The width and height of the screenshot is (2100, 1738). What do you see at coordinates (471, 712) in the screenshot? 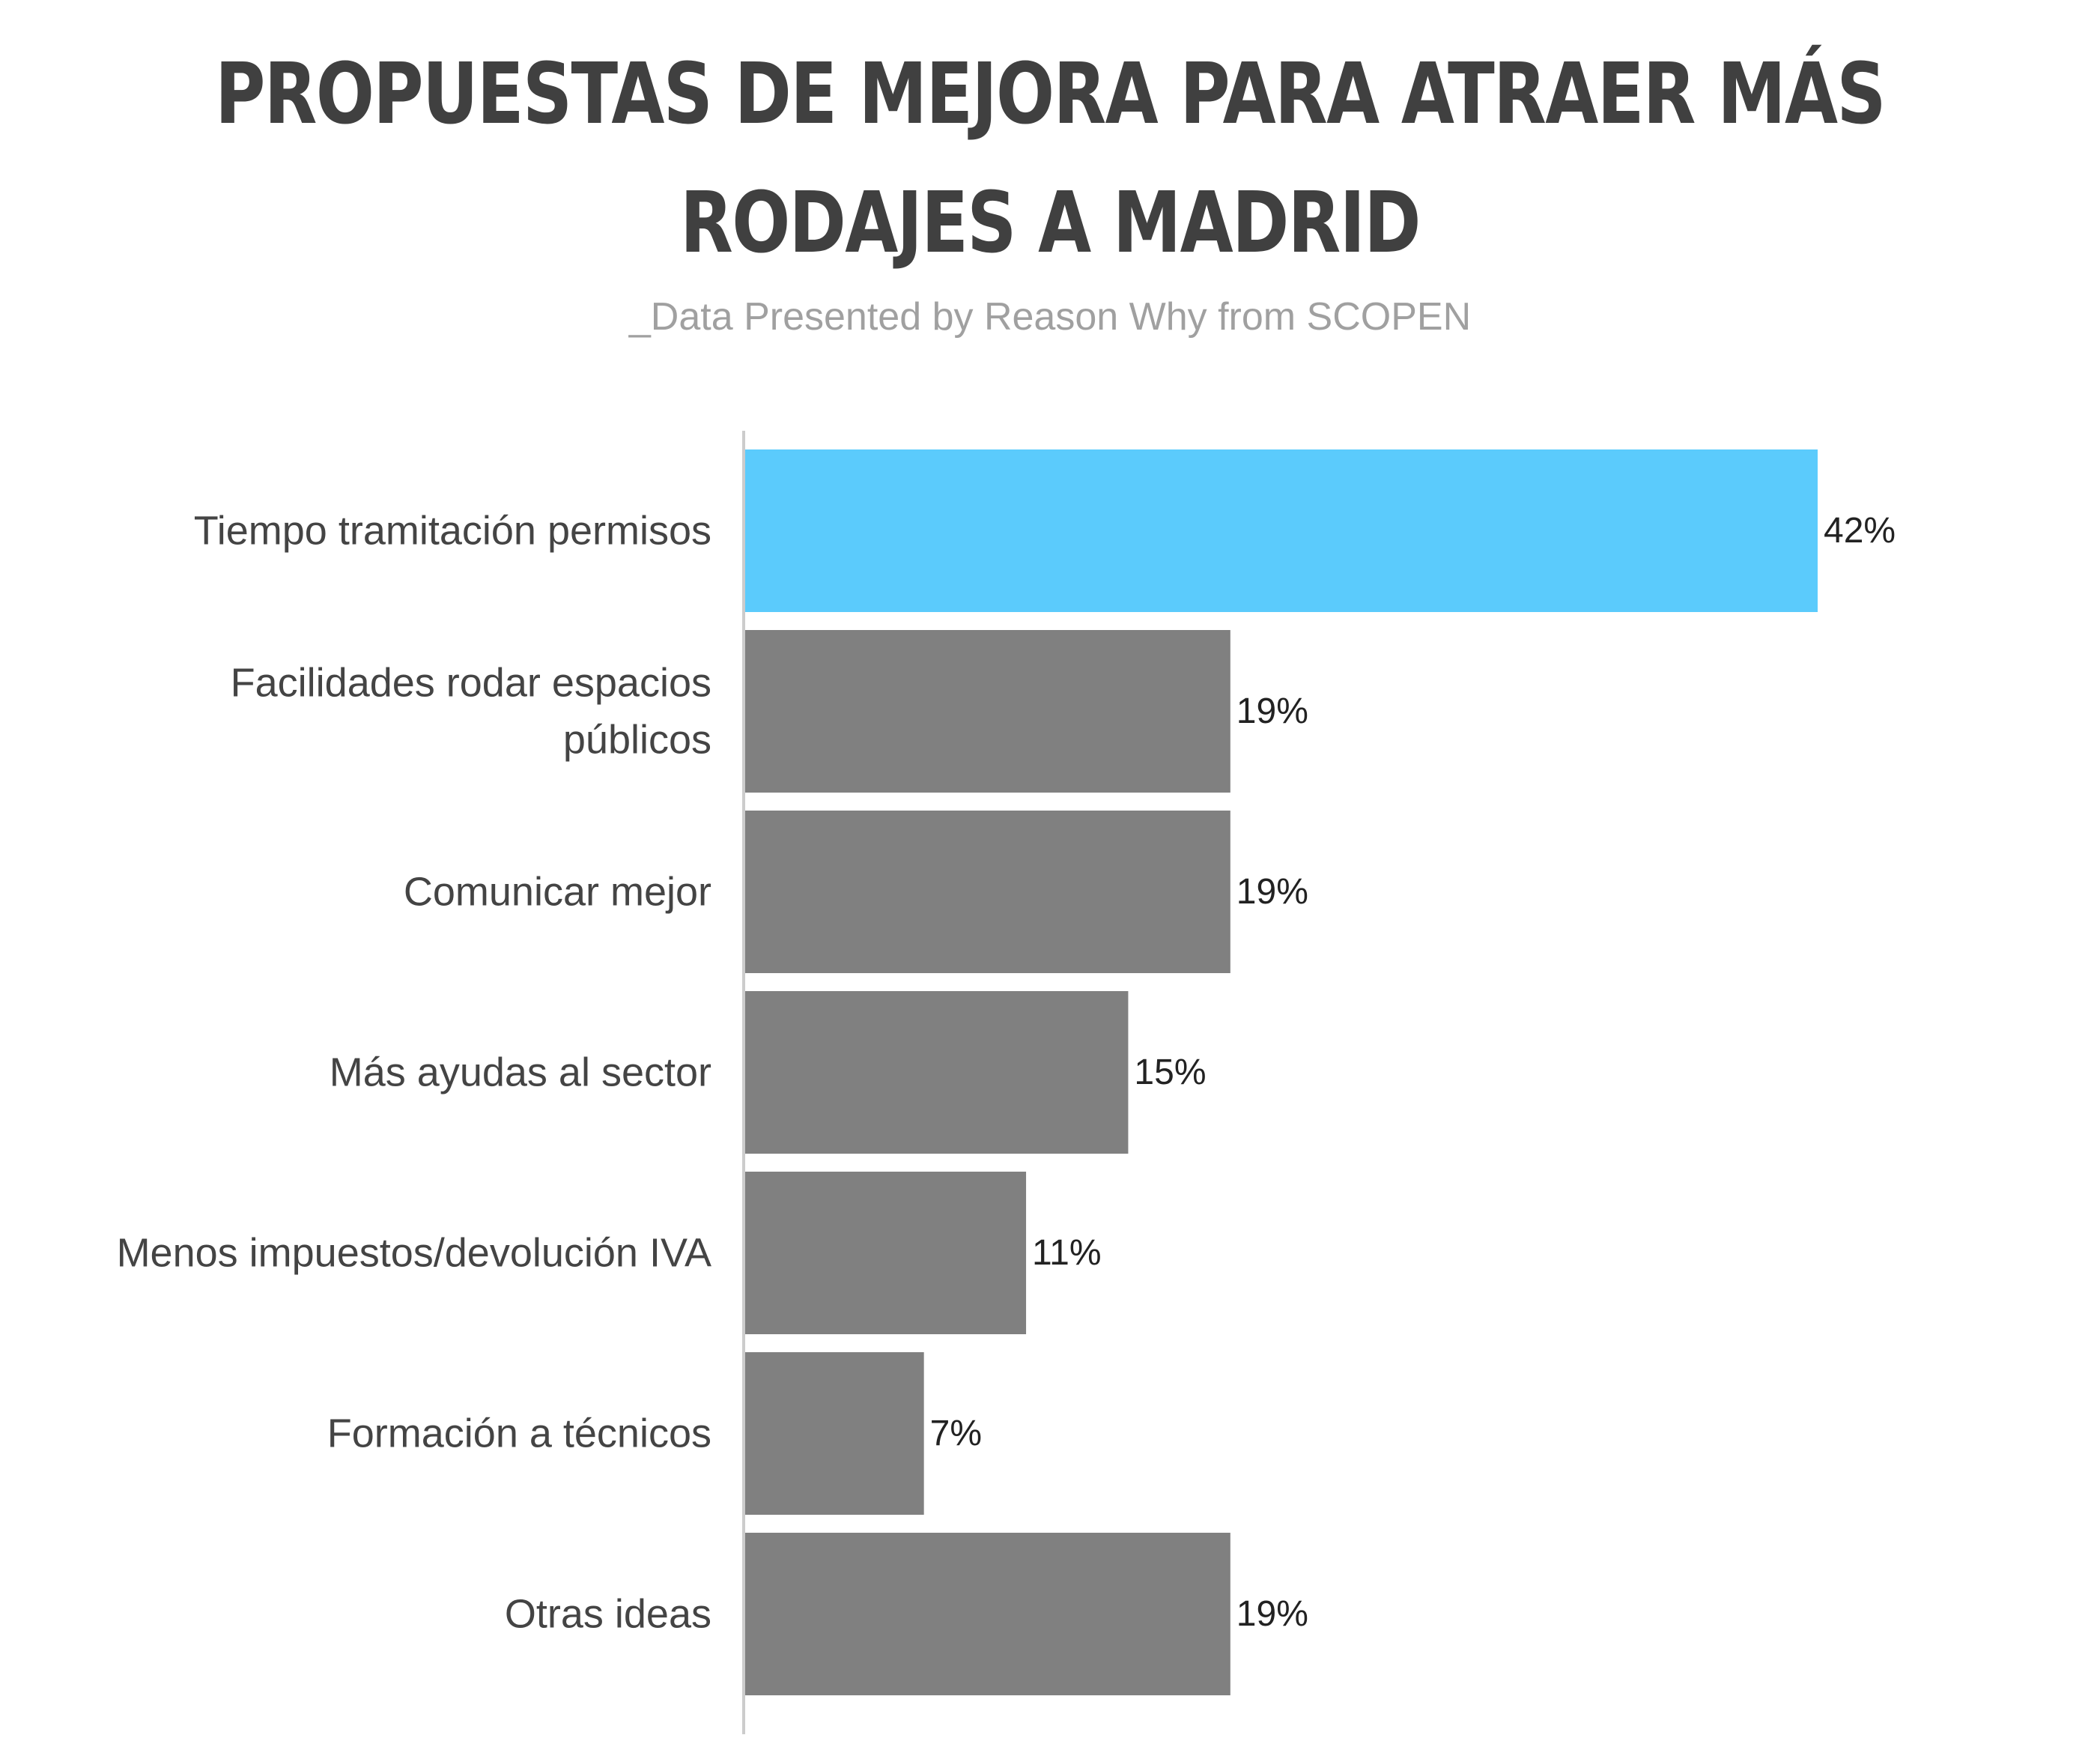
I see `category-label-2: Facilidades rodar espacios públicos` at bounding box center [471, 712].